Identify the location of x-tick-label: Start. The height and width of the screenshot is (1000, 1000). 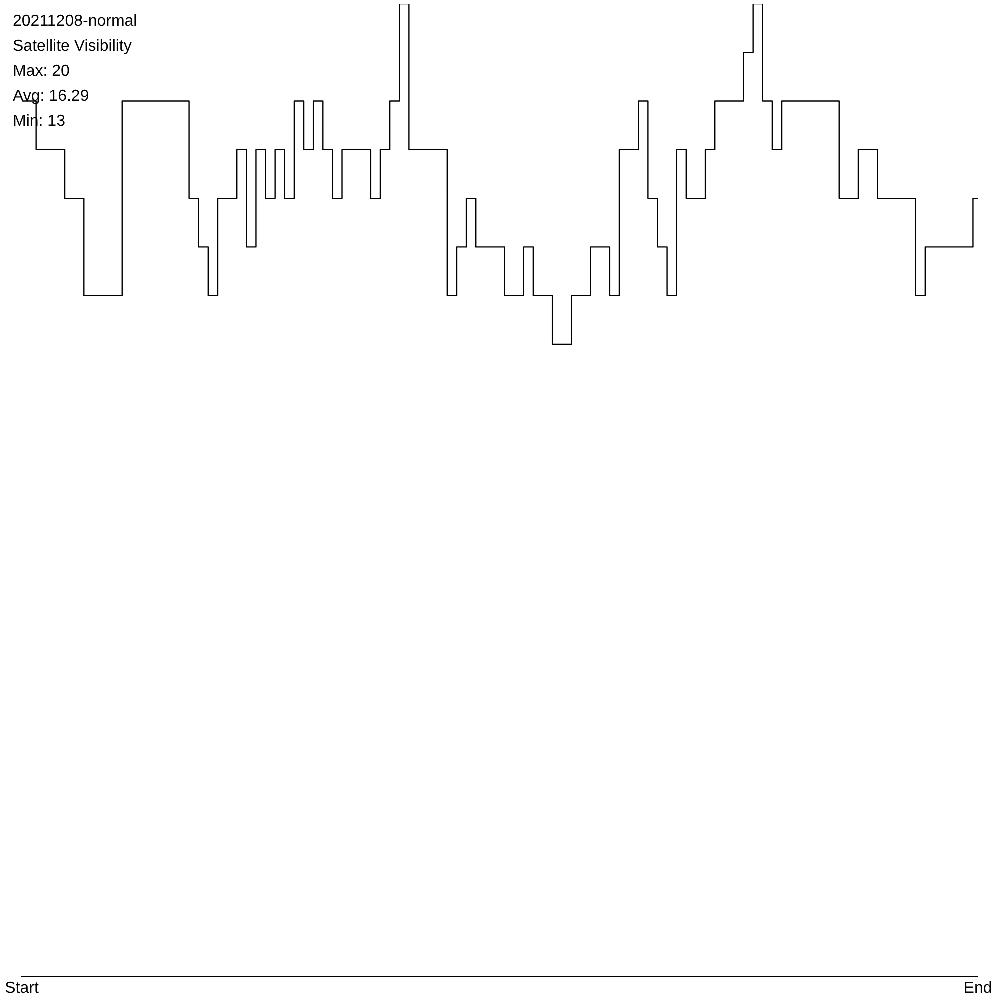
(22, 988).